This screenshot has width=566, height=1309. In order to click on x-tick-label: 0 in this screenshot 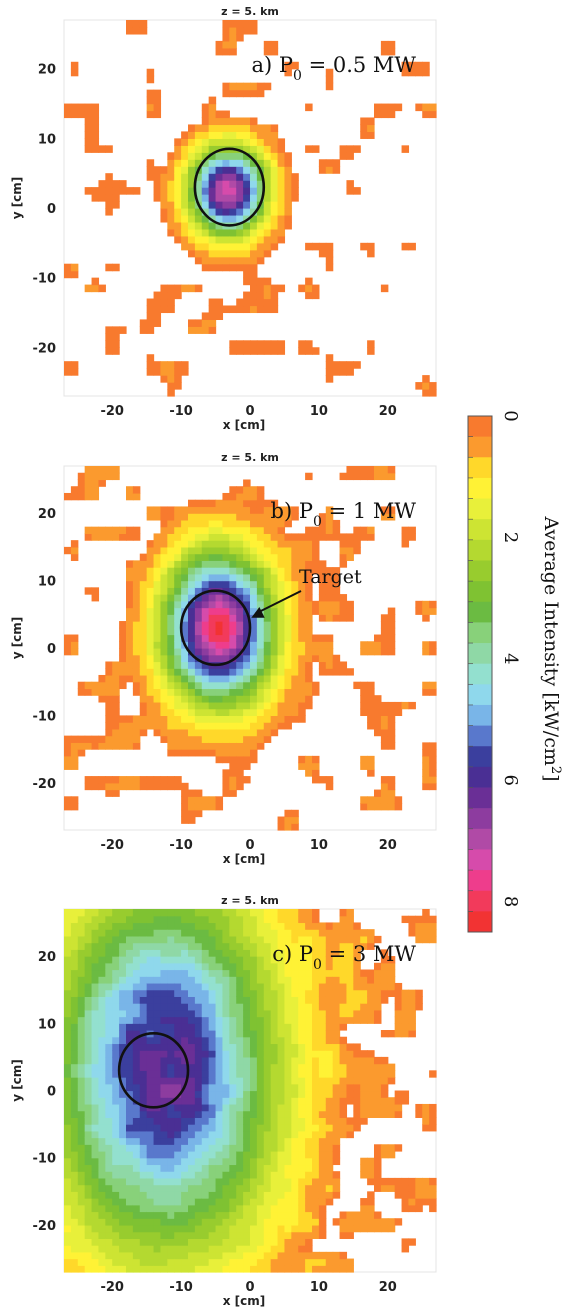, I will do `click(249, 411)`.